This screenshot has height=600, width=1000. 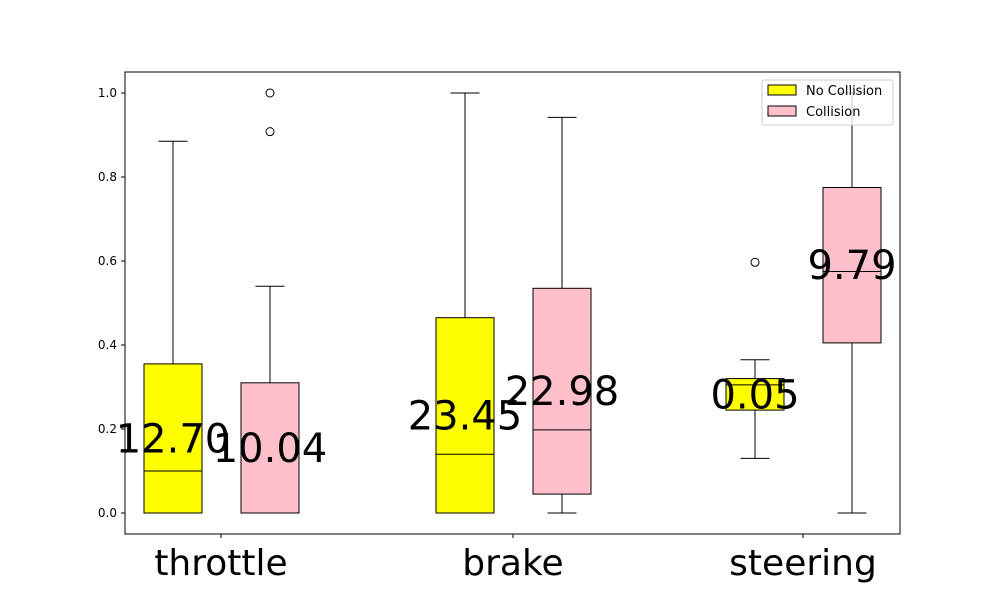 What do you see at coordinates (270, 301) in the screenshot?
I see `box-collision-throttle` at bounding box center [270, 301].